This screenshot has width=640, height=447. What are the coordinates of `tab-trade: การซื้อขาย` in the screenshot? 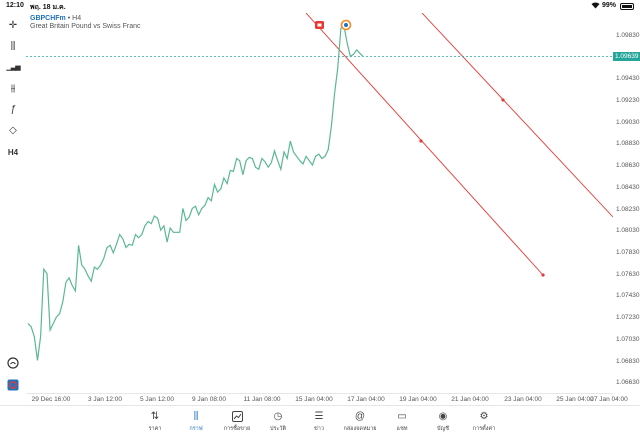 It's located at (237, 421).